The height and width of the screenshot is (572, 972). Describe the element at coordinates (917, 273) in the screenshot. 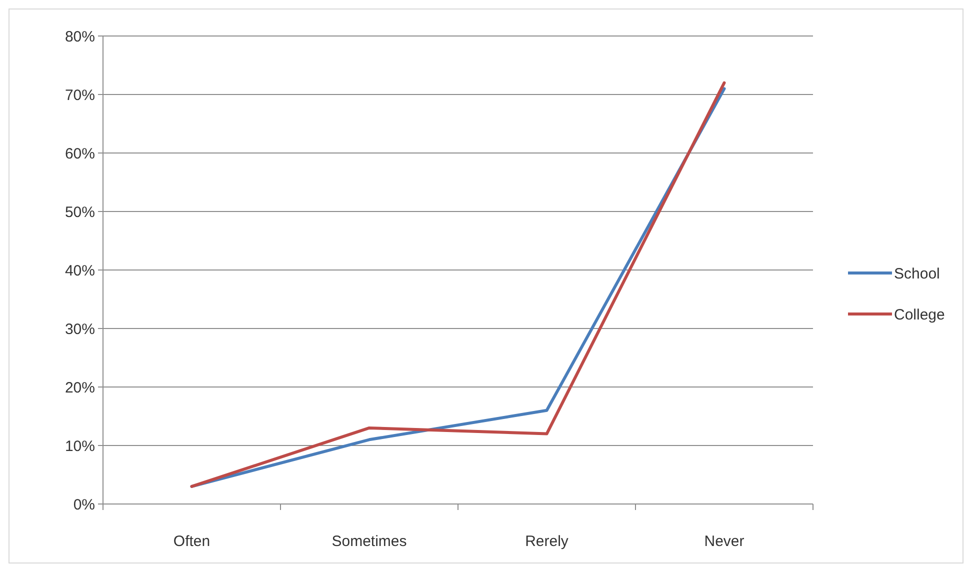

I see `legend-label: School` at that location.